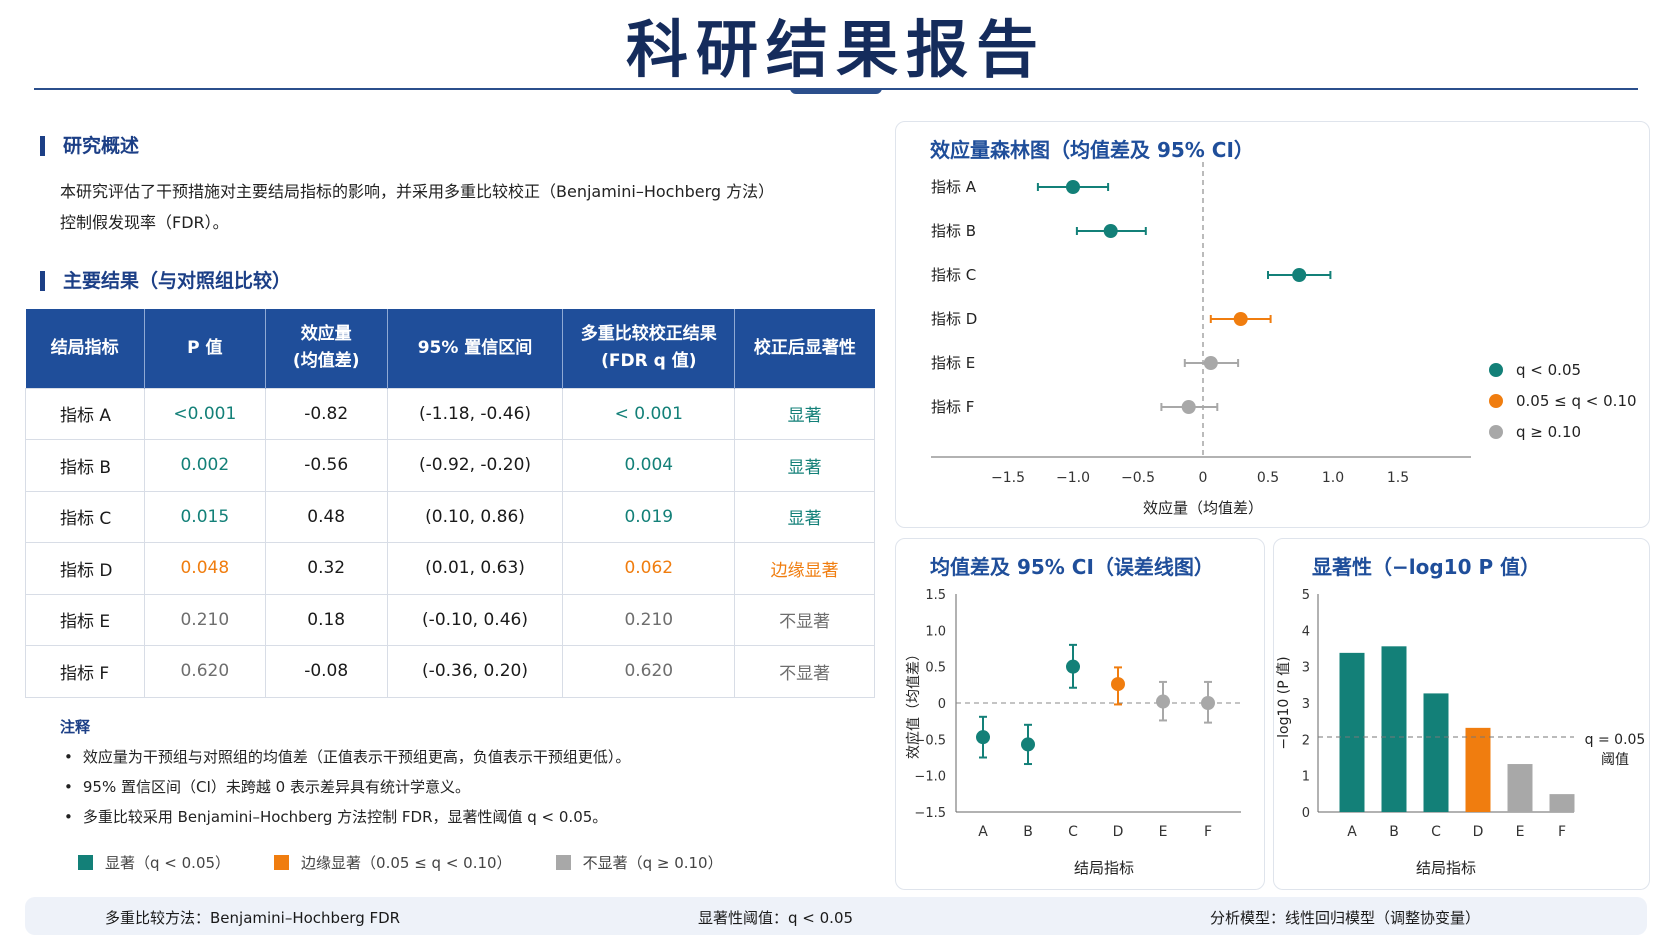  What do you see at coordinates (953, 363) in the screenshot?
I see `y-category-label: 指标 E` at bounding box center [953, 363].